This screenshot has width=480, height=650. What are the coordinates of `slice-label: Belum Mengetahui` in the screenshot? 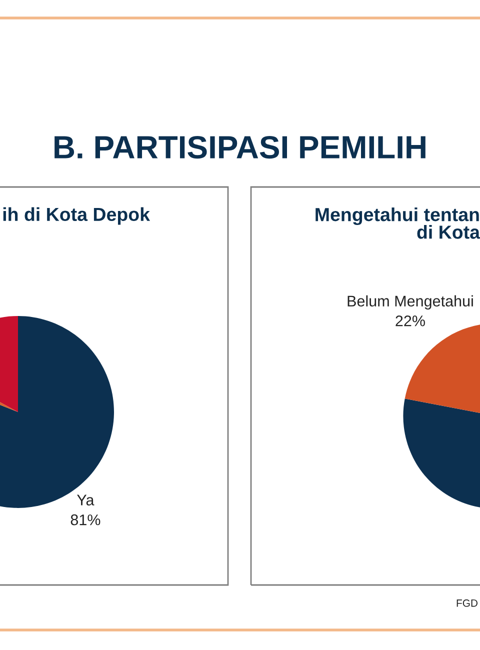 It's located at (410, 302).